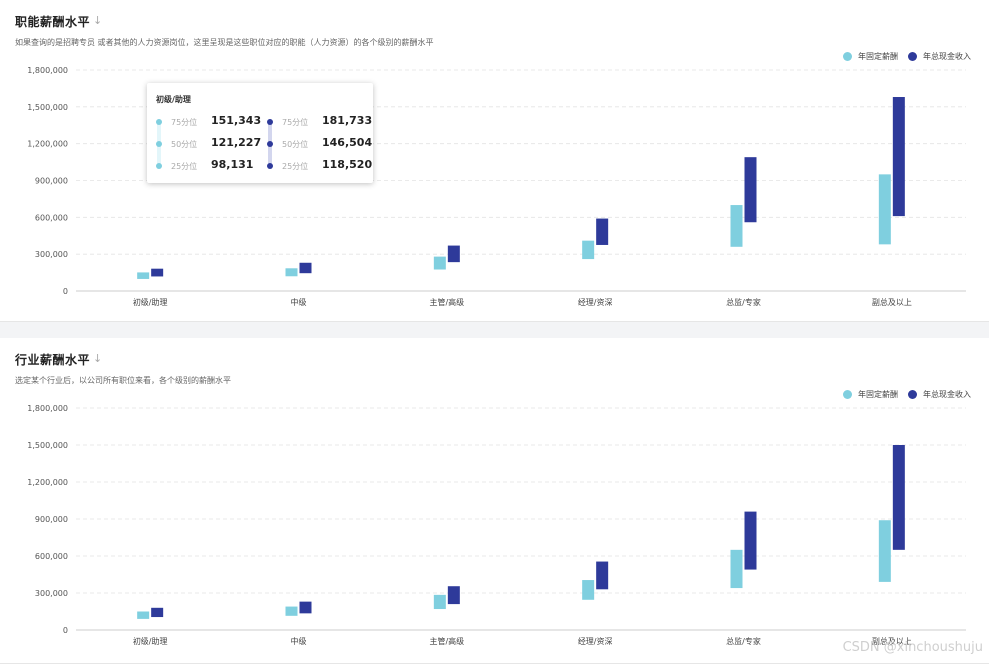 This screenshot has height=664, width=989. Describe the element at coordinates (123, 380) in the screenshot. I see `panel-subtitle: 选定某个行业后，以公司所有职位来看，各个级别的薪酬水平` at that location.